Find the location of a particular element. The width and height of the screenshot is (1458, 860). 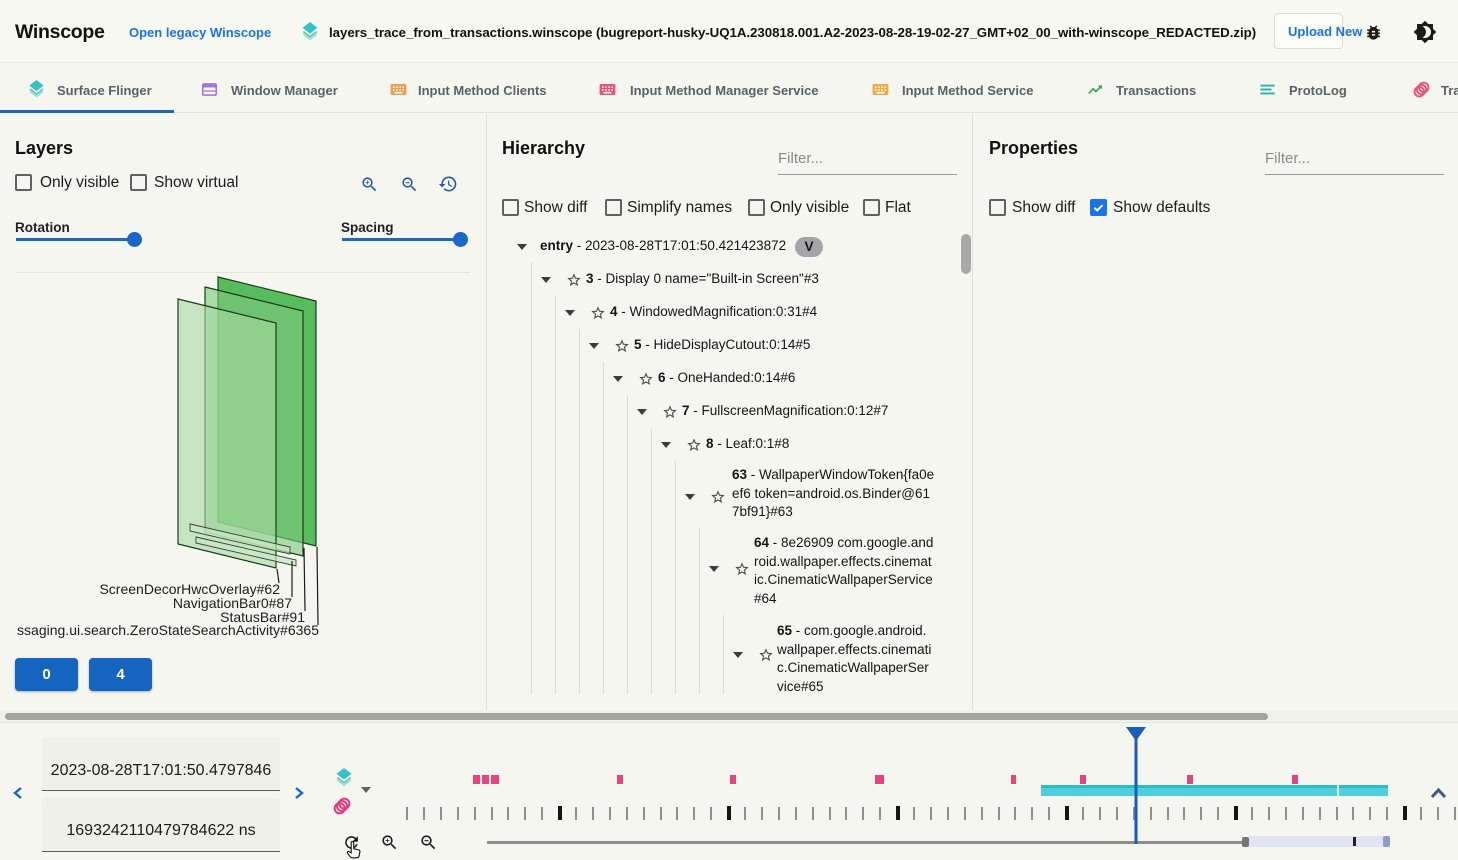

svg-text: NavigationBar0#87 is located at coordinates (232, 603).